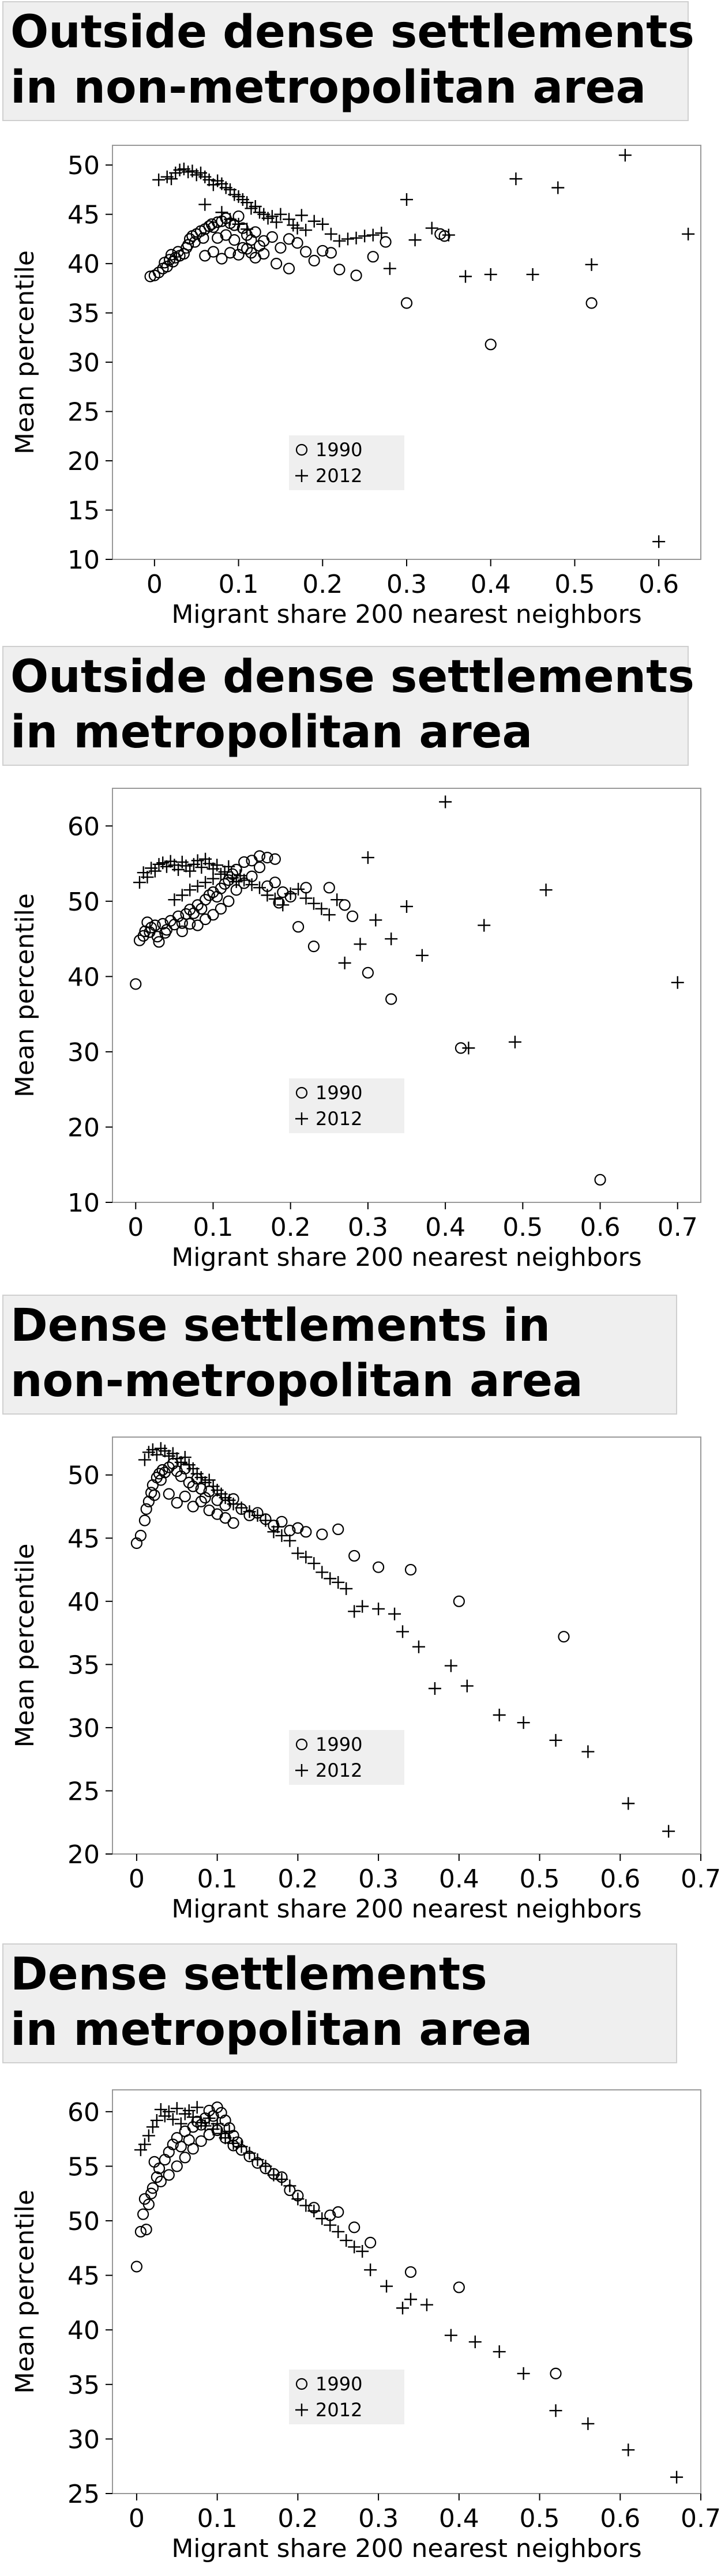 Image resolution: width=721 pixels, height=2576 pixels. What do you see at coordinates (25, 2292) in the screenshot?
I see `y-axis-title: Mean percentile` at bounding box center [25, 2292].